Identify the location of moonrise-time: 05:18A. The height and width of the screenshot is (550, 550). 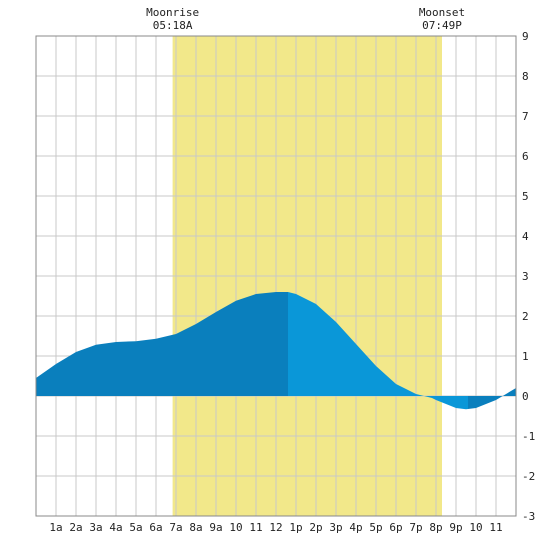
(173, 25).